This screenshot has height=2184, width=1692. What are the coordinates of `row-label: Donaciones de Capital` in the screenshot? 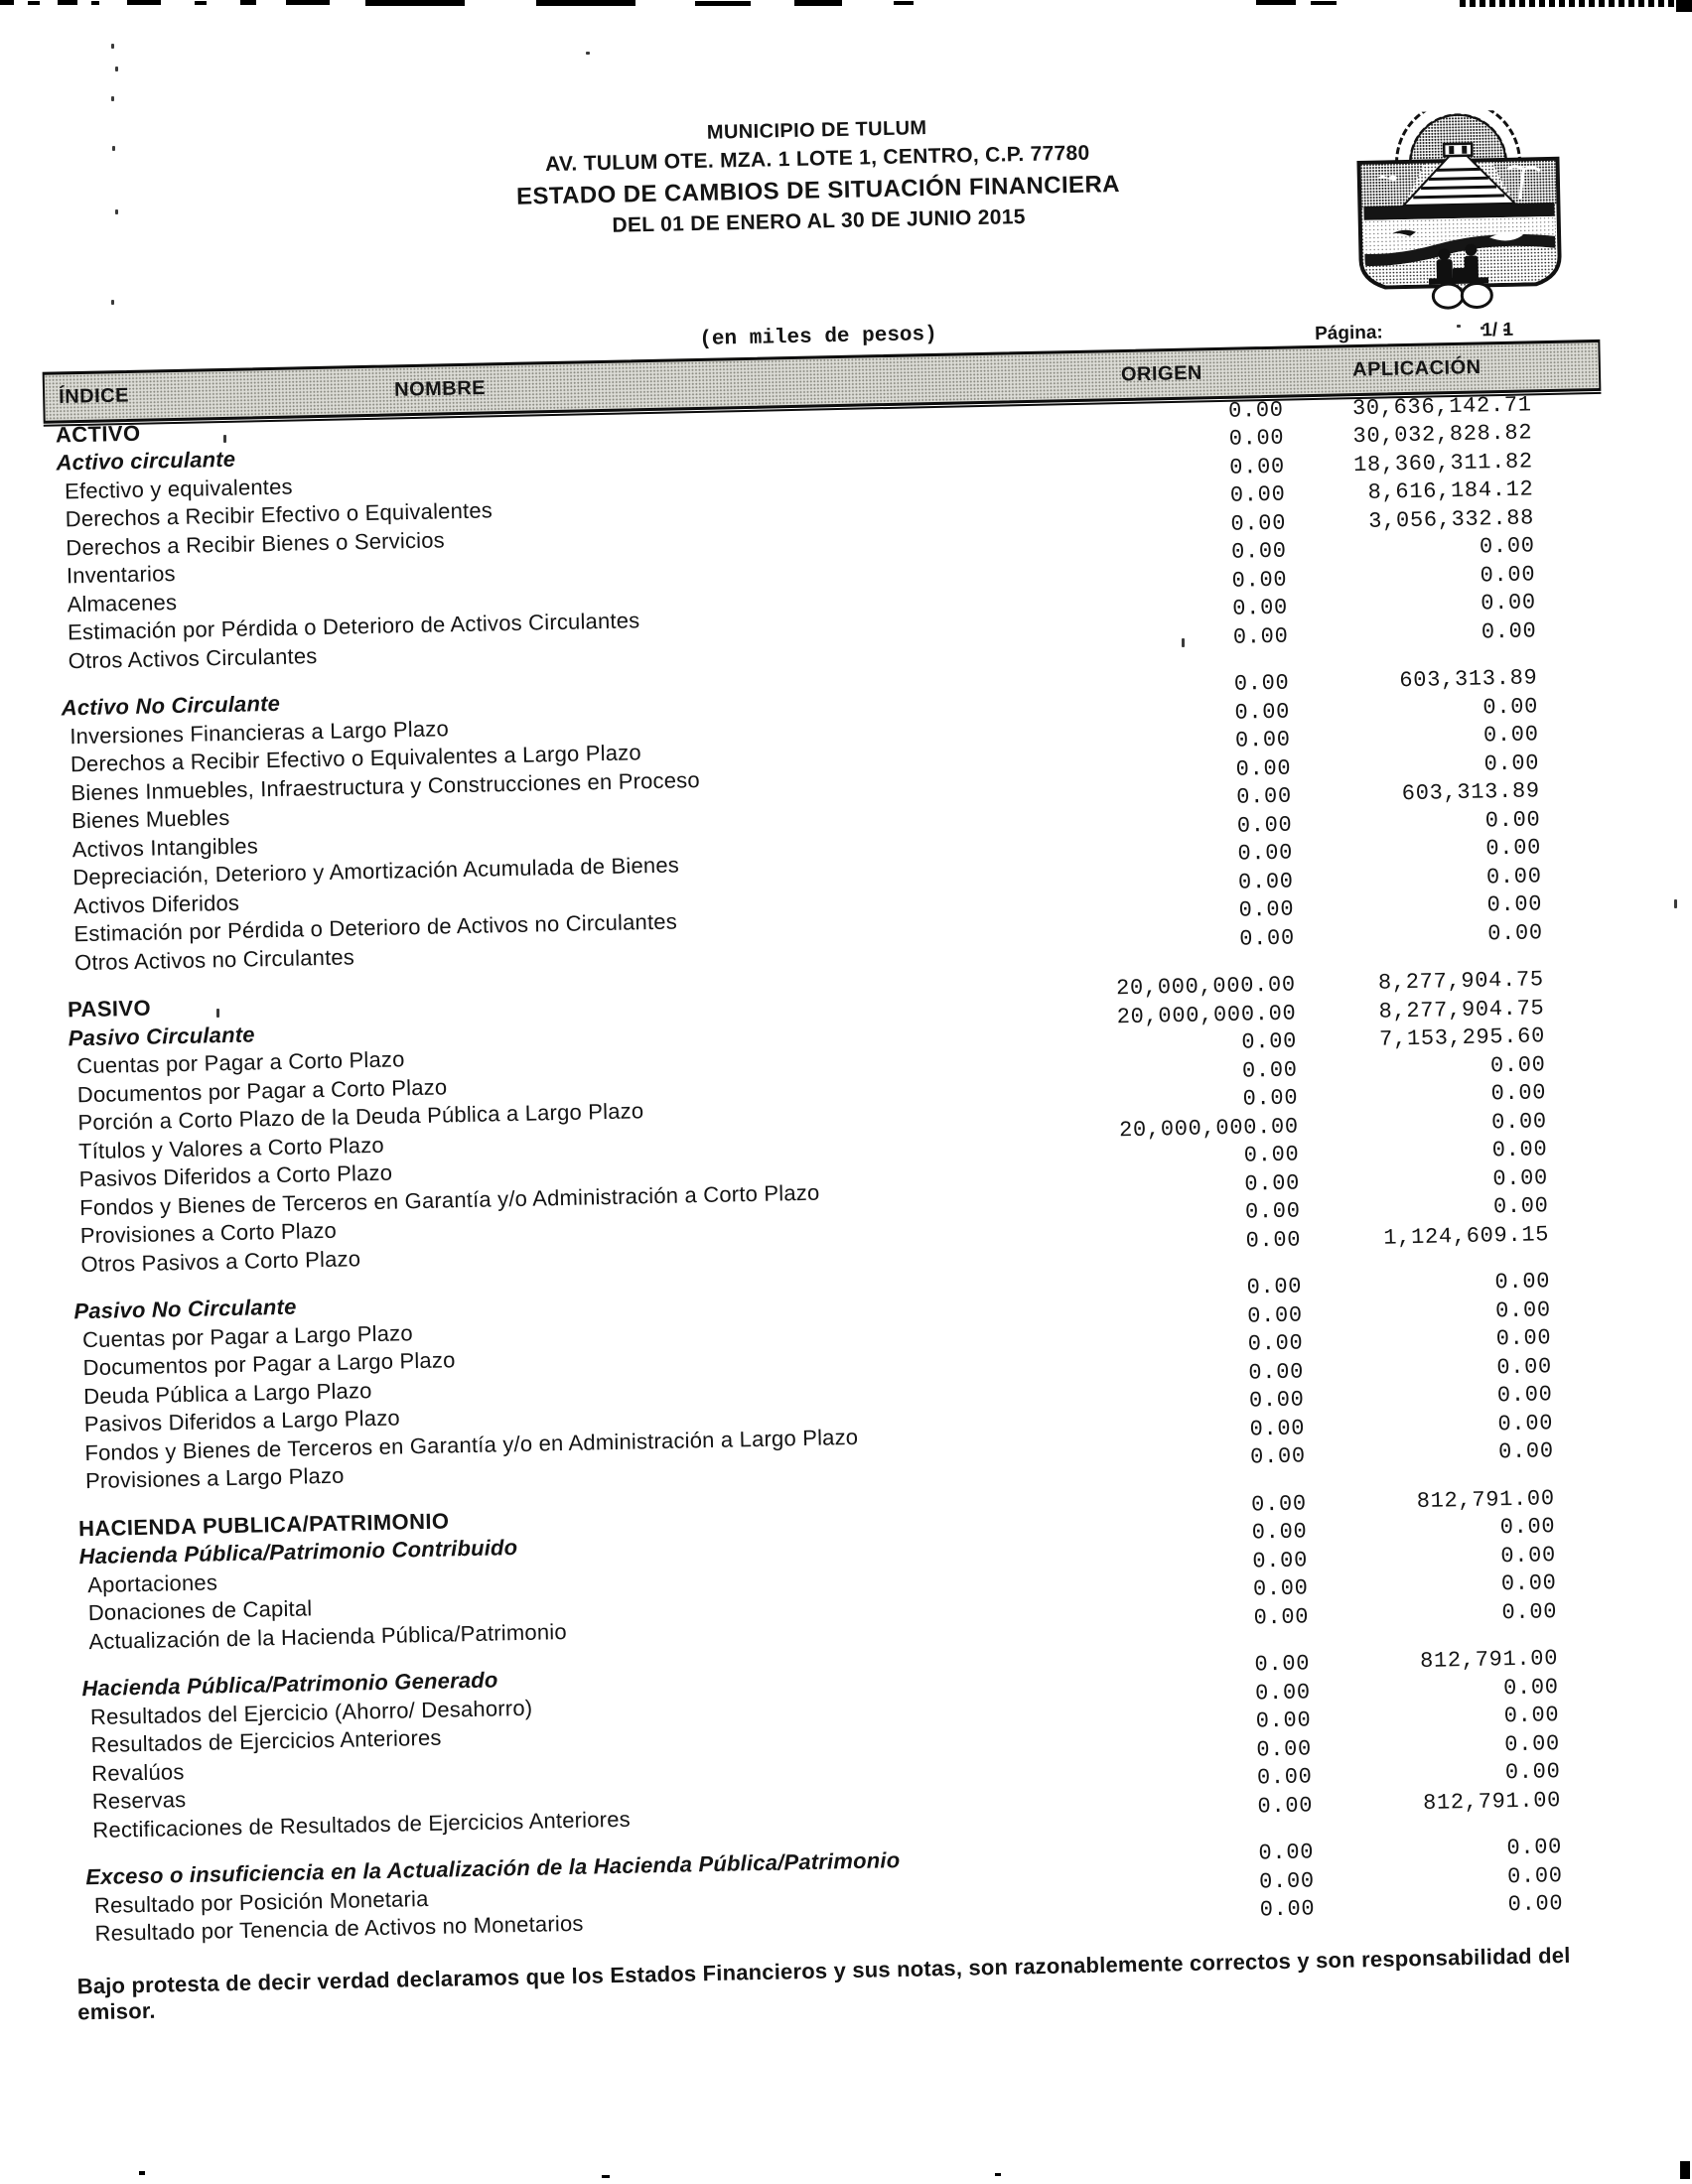 It's located at (200, 1610).